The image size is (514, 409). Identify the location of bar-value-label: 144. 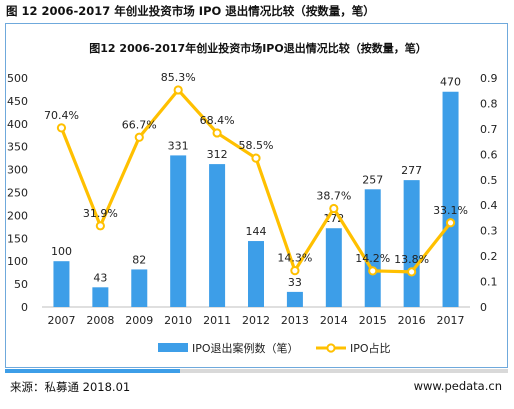
(256, 231).